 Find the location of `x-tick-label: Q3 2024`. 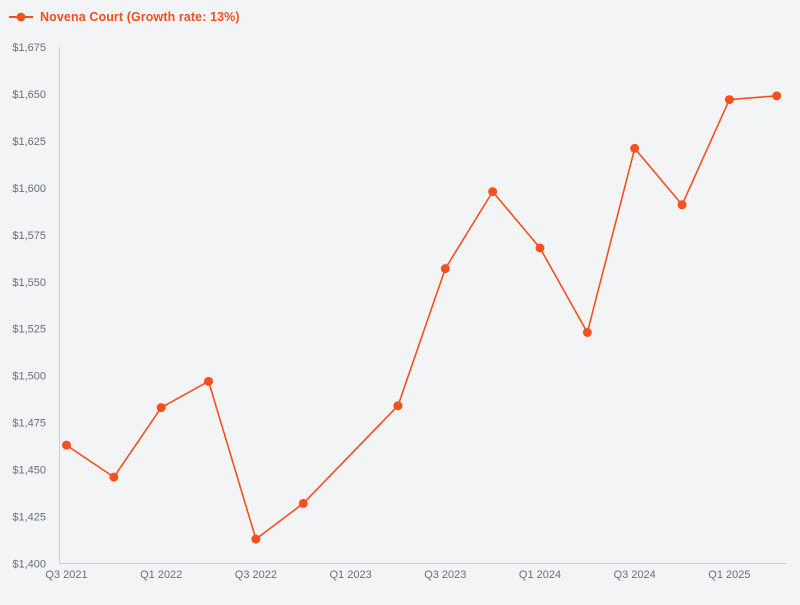

x-tick-label: Q3 2024 is located at coordinates (635, 575).